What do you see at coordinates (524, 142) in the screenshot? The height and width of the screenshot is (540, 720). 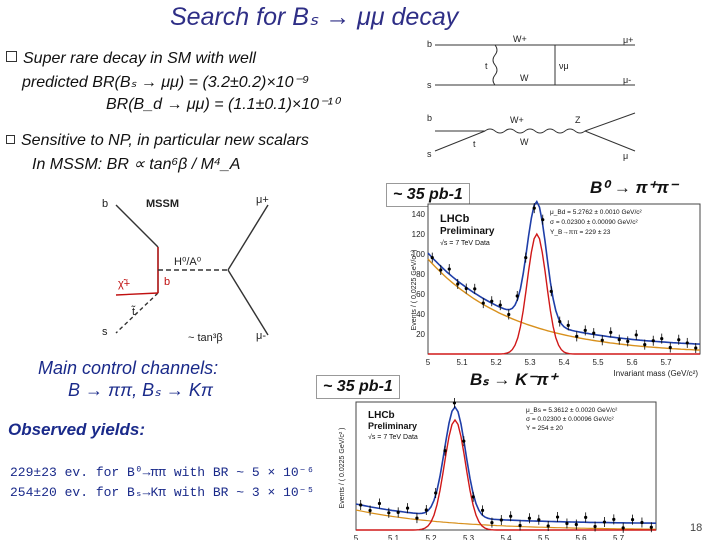 I see `svg-text: W` at bounding box center [524, 142].